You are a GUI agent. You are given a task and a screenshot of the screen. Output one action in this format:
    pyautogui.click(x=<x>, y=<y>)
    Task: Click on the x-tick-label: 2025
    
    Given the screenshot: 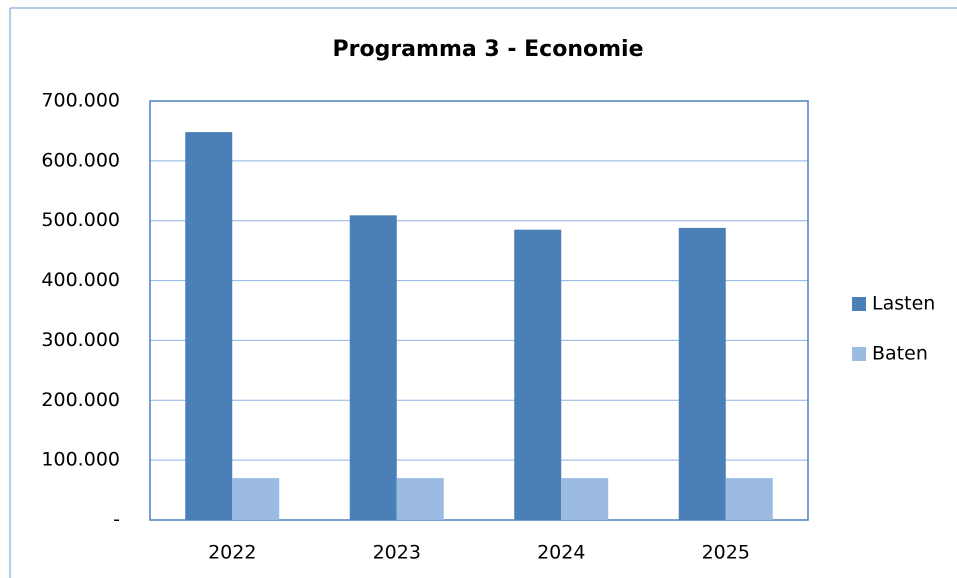 What is the action you would take?
    pyautogui.click(x=726, y=553)
    